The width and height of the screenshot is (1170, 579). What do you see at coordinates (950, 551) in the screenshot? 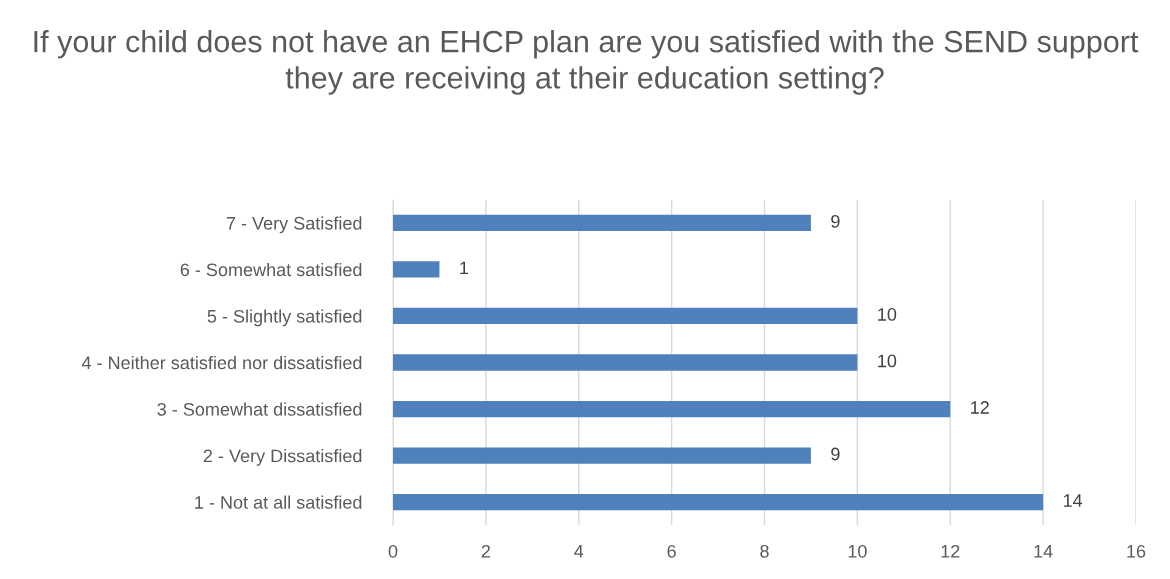
I see `x-tick-label: 12` at bounding box center [950, 551].